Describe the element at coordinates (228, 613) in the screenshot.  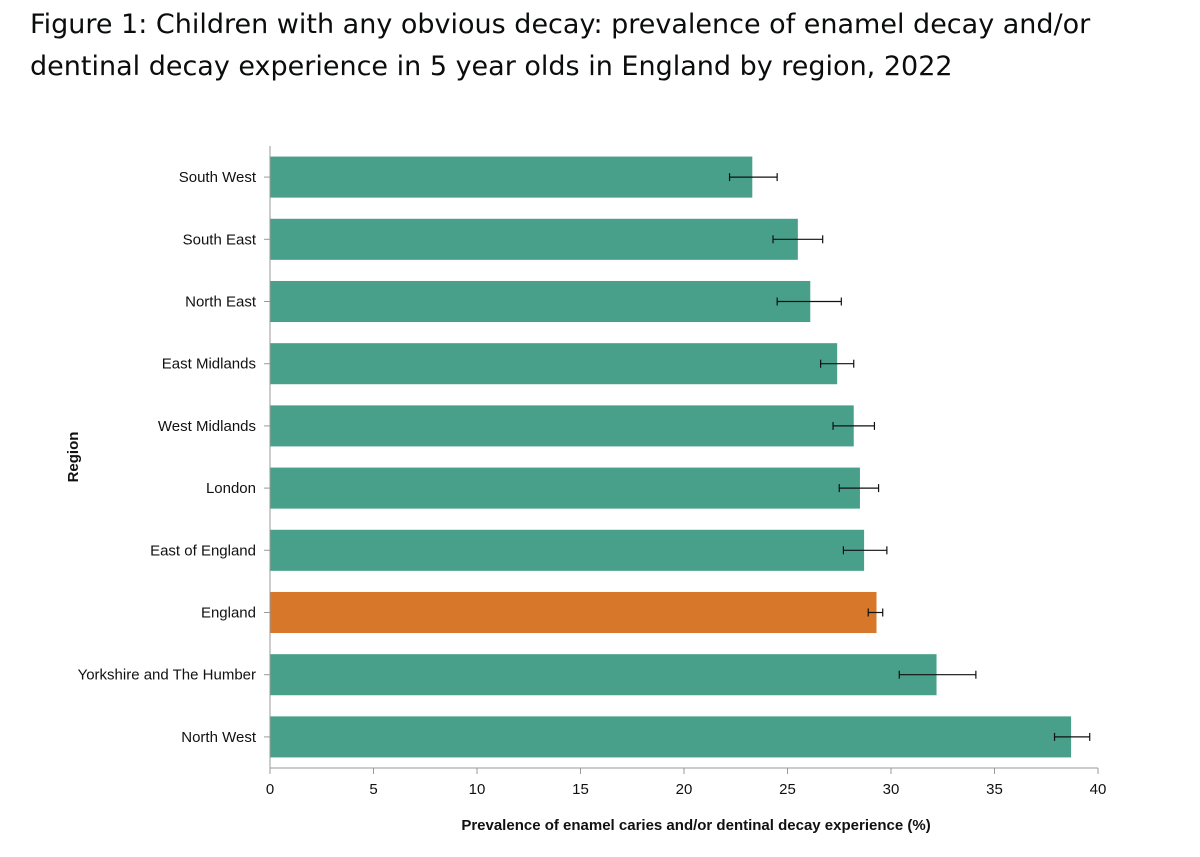
I see `category-label: England` at that location.